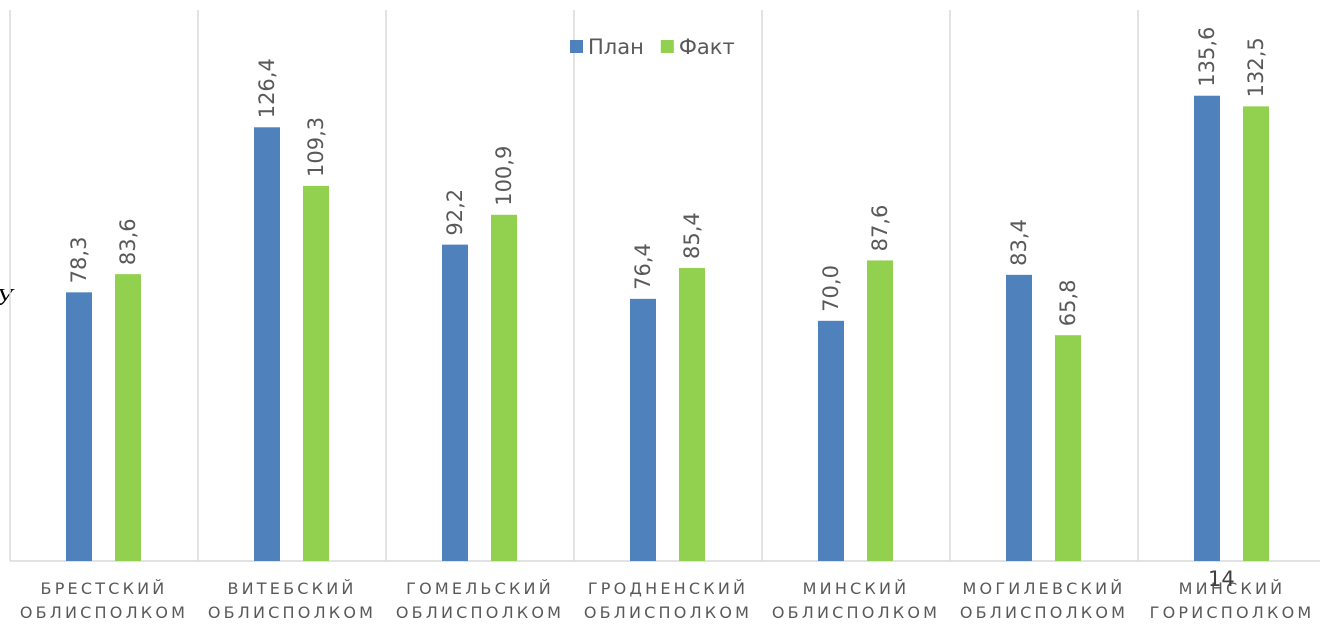  Describe the element at coordinates (316, 147) in the screenshot. I see `value-label: 109,3` at that location.